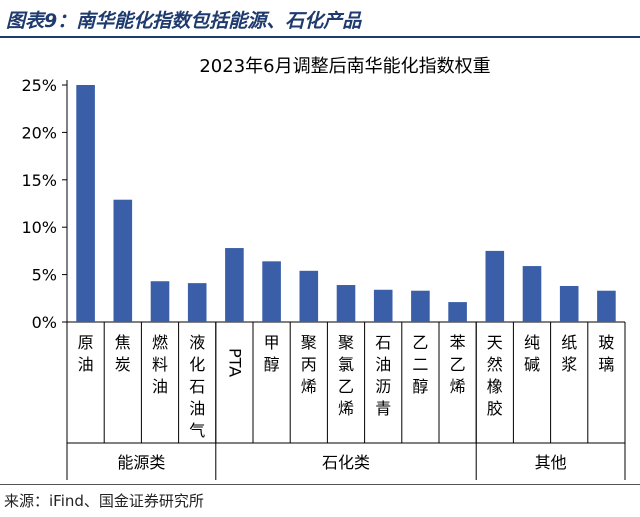  Describe the element at coordinates (346, 375) in the screenshot. I see `category-label: 聚氯乙烯` at that location.